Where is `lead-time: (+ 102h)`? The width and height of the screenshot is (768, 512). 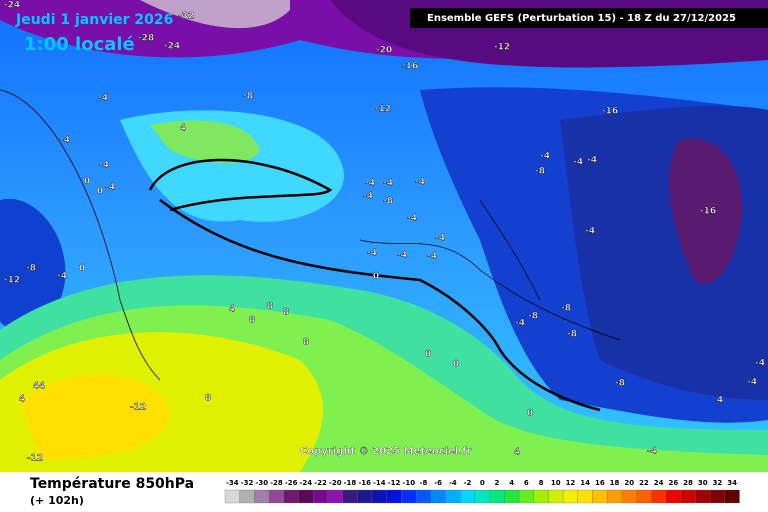 lead-time: (+ 102h) is located at coordinates (57, 500).